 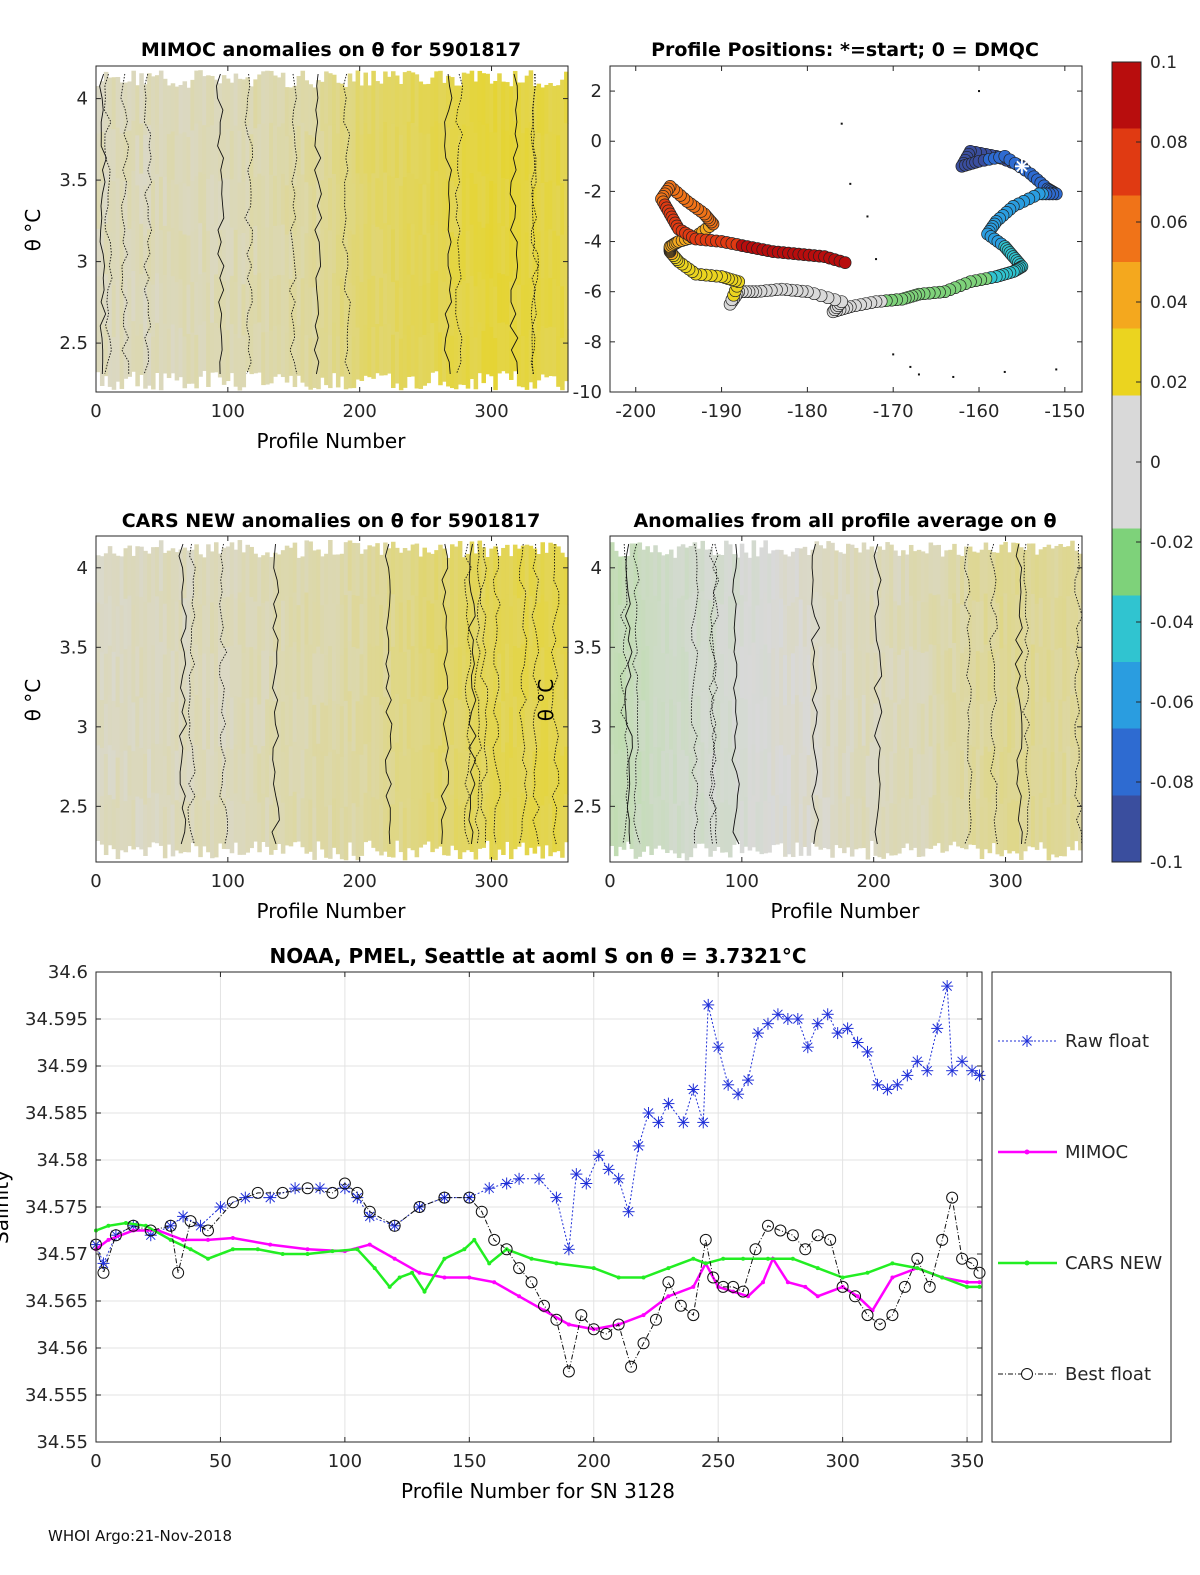 I want to click on cars-x-ticks: 0 100 200 300, so click(x=299, y=714).